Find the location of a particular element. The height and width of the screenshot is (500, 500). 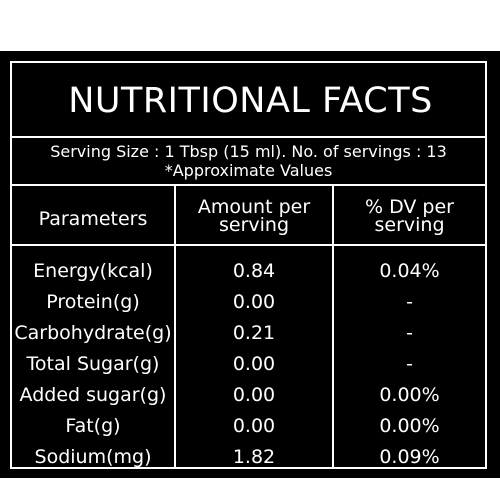

header-dv: % DV per serving is located at coordinates (409, 216).